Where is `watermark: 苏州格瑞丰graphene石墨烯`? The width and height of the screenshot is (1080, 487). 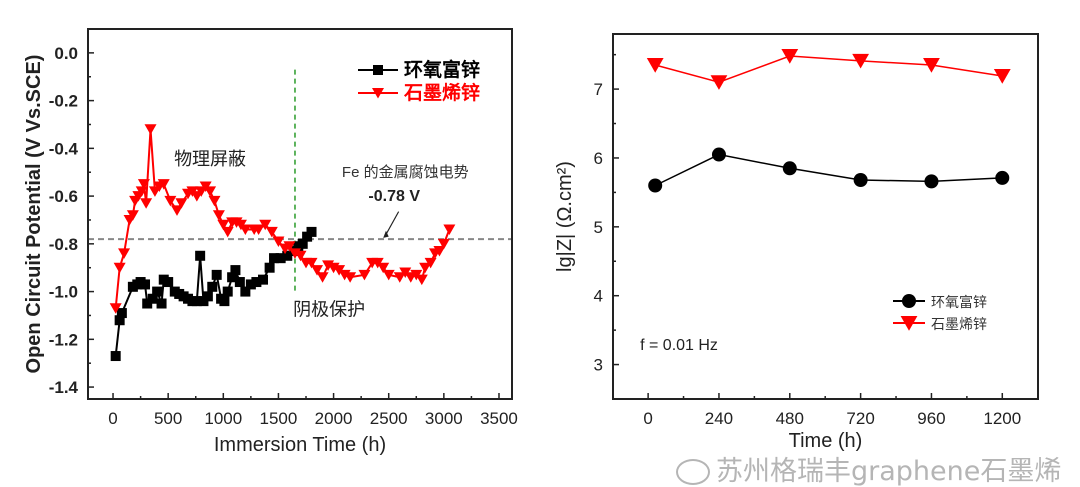 watermark: 苏州格瑞丰graphene石墨烯 is located at coordinates (868, 471).